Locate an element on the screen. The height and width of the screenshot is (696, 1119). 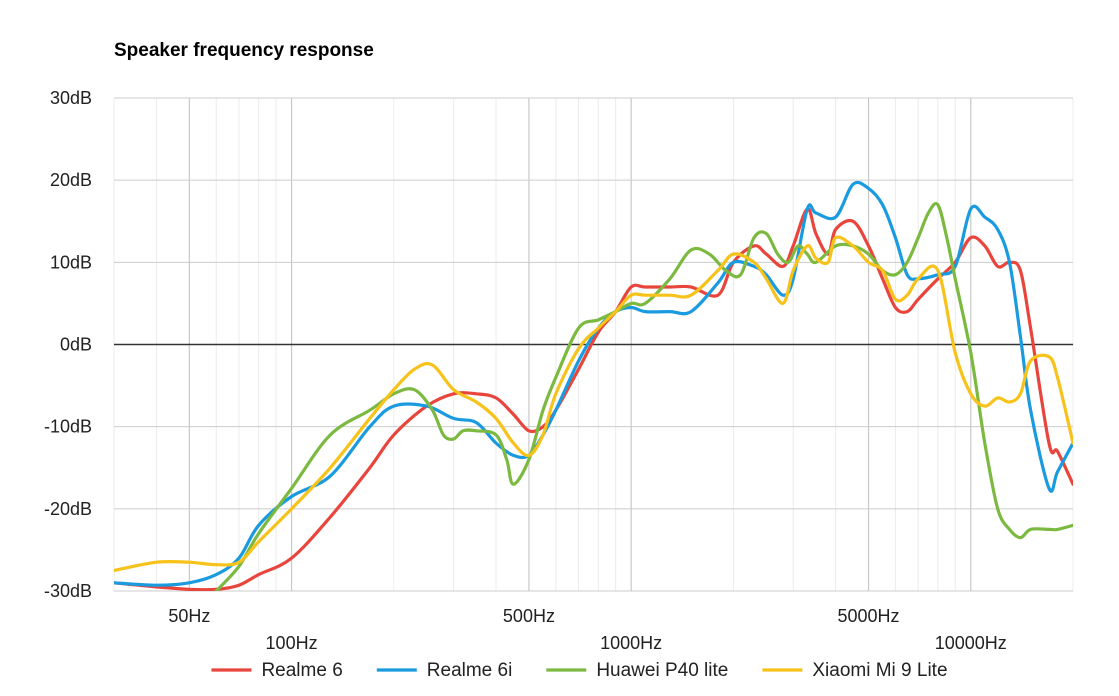
x-tick-label: 100Hz is located at coordinates (292, 643).